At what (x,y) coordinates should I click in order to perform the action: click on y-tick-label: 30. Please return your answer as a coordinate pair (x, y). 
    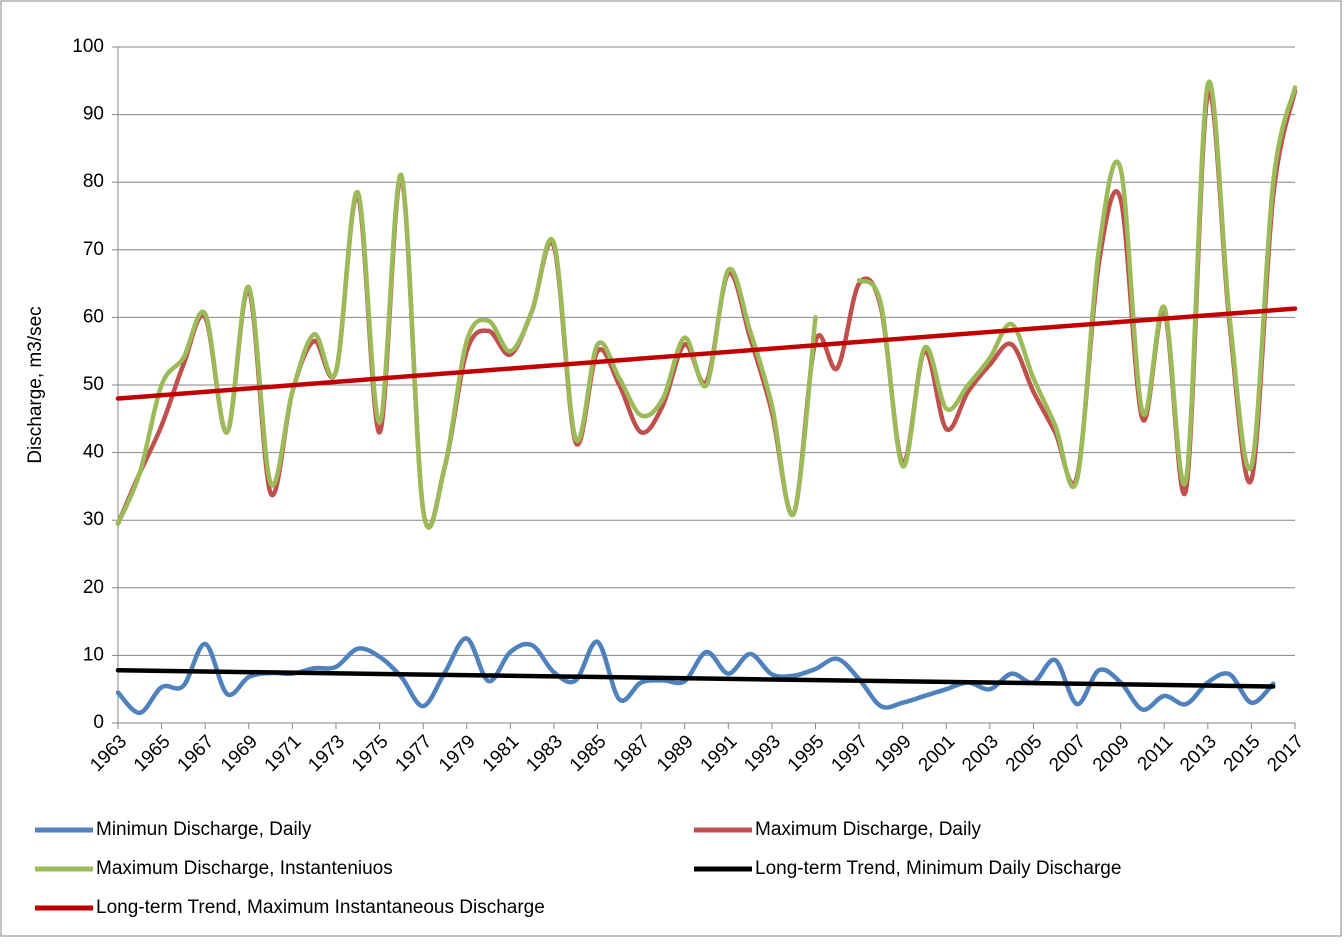
    Looking at the image, I should click on (93, 519).